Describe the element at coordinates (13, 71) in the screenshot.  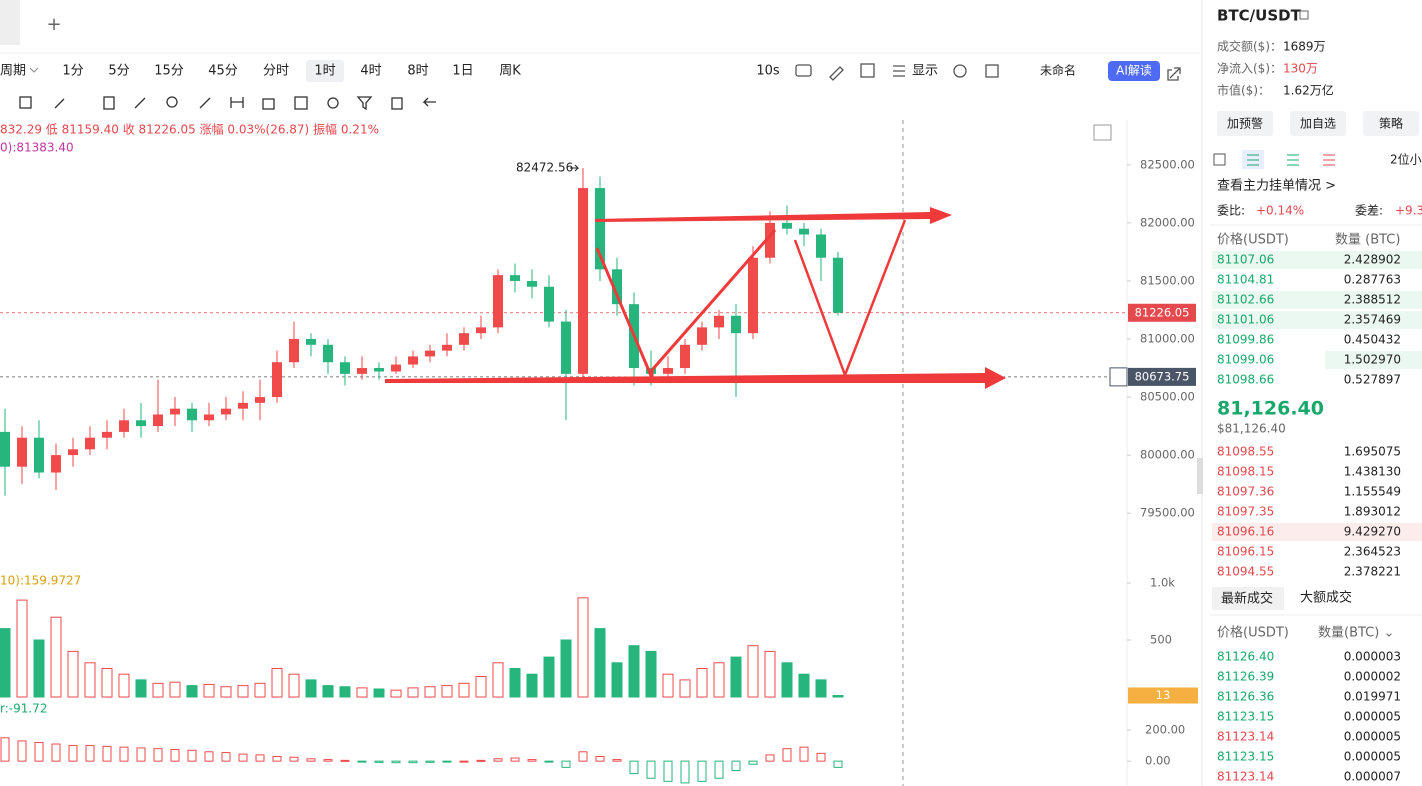
I see `period-select: 周期` at that location.